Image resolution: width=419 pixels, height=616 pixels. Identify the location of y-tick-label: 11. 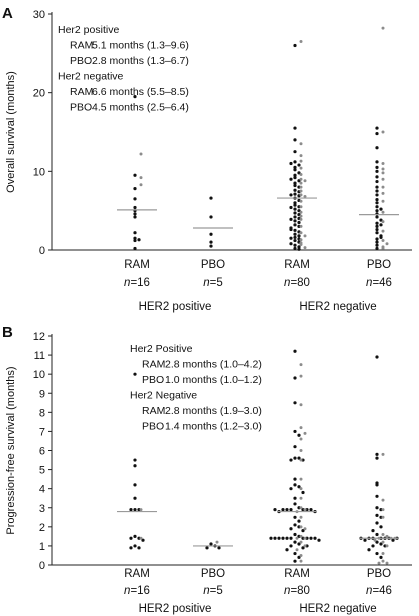
(39, 356).